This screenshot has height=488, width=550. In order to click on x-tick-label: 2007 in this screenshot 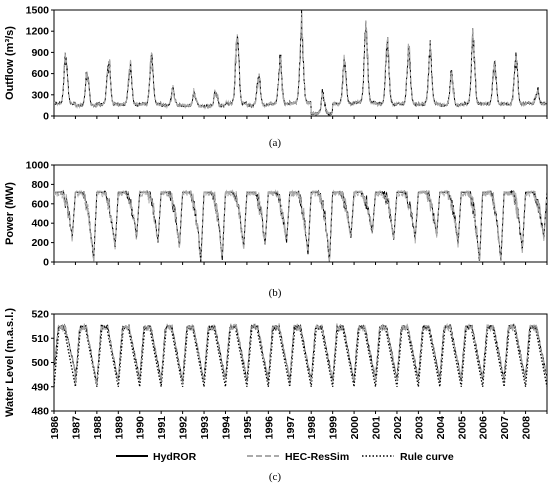, I will do `click(505, 428)`.